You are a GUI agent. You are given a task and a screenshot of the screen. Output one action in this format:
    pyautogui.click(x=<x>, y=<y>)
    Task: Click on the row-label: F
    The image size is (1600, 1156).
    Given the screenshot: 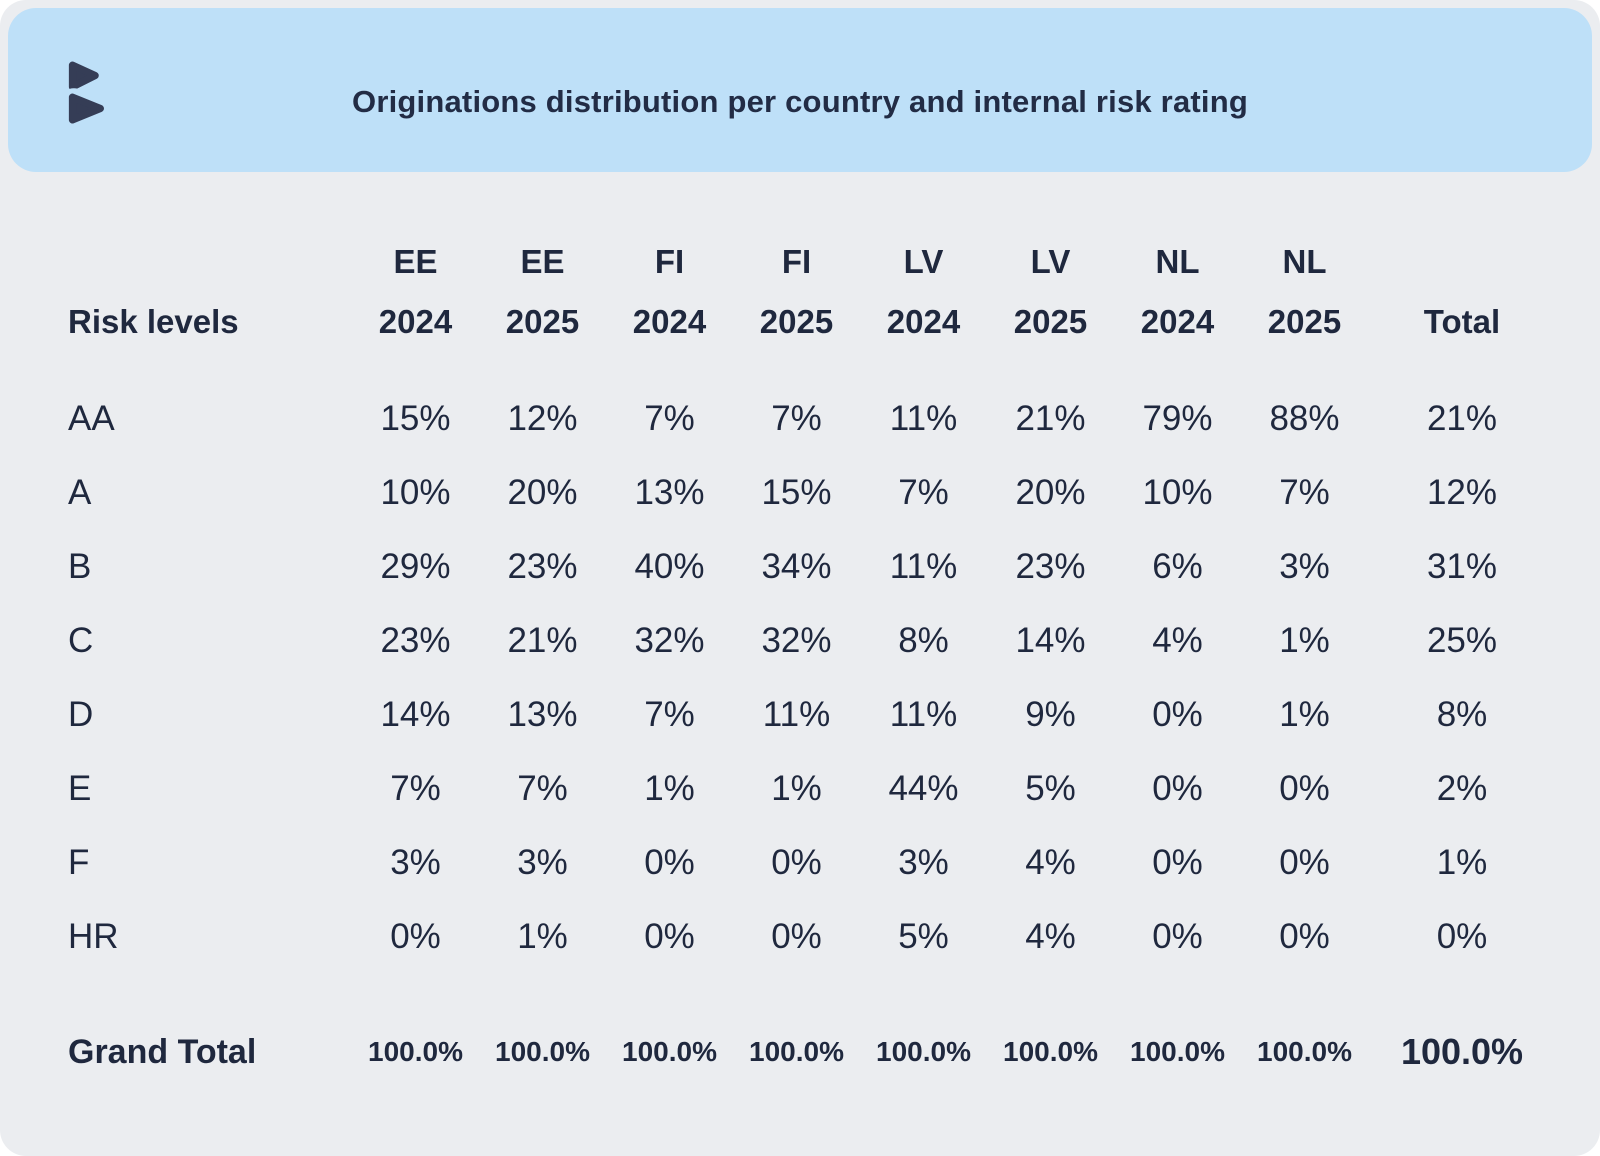 What is the action you would take?
    pyautogui.click(x=79, y=862)
    